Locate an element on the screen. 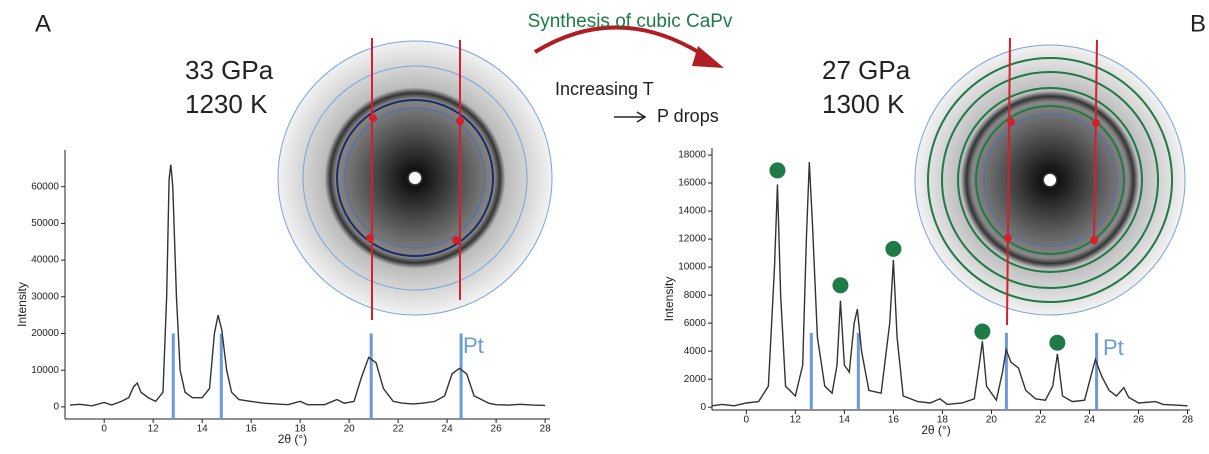 The image size is (1209, 454). panel-label: A is located at coordinates (43, 23).